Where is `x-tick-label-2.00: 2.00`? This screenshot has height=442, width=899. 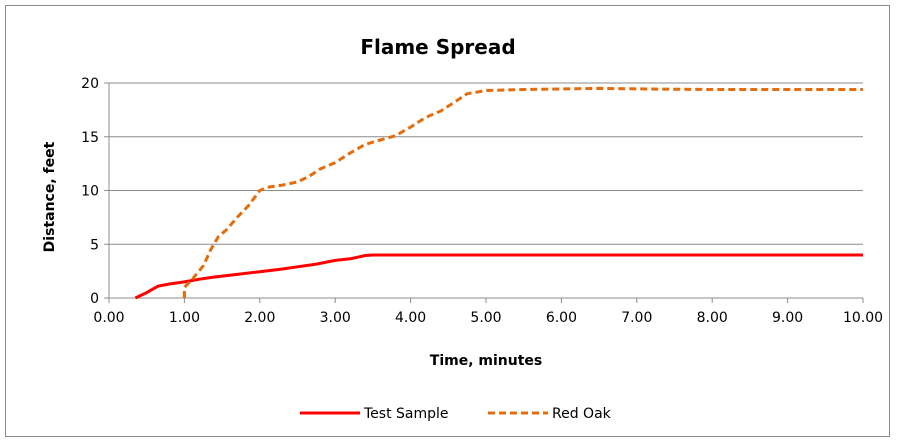
x-tick-label-2.00: 2.00 is located at coordinates (259, 318).